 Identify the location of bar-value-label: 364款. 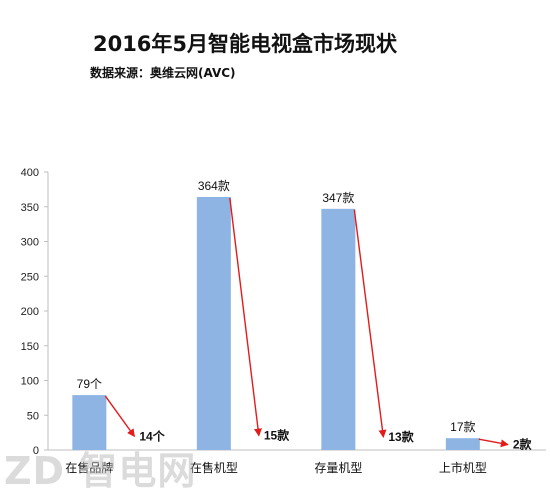
(214, 186).